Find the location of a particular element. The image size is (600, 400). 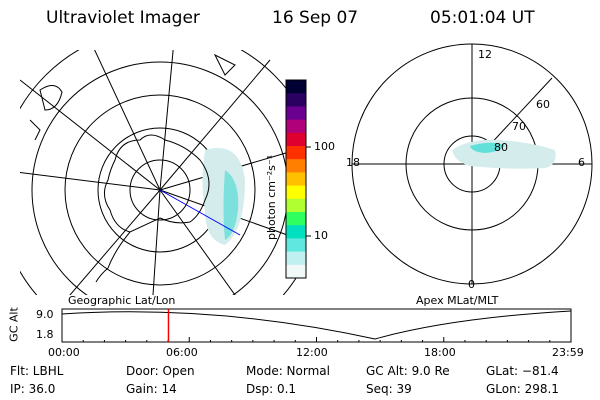

mlat-label-80: 80 is located at coordinates (501, 147).